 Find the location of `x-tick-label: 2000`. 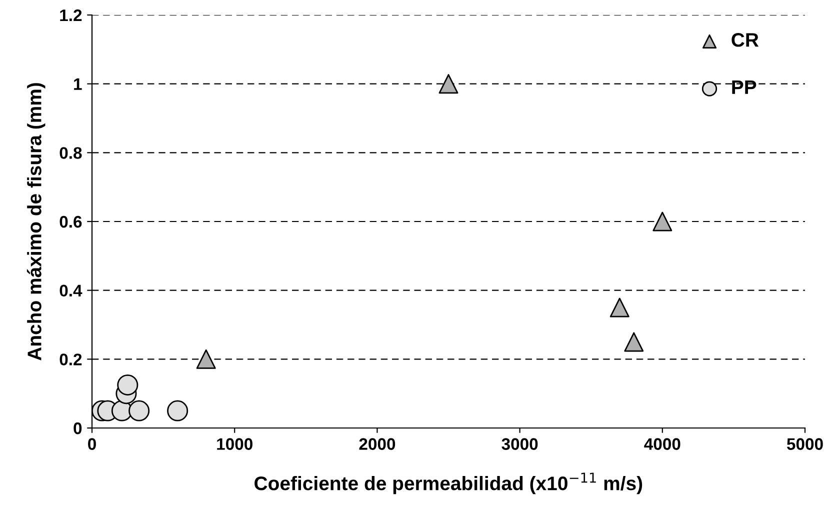

x-tick-label: 2000 is located at coordinates (377, 444).